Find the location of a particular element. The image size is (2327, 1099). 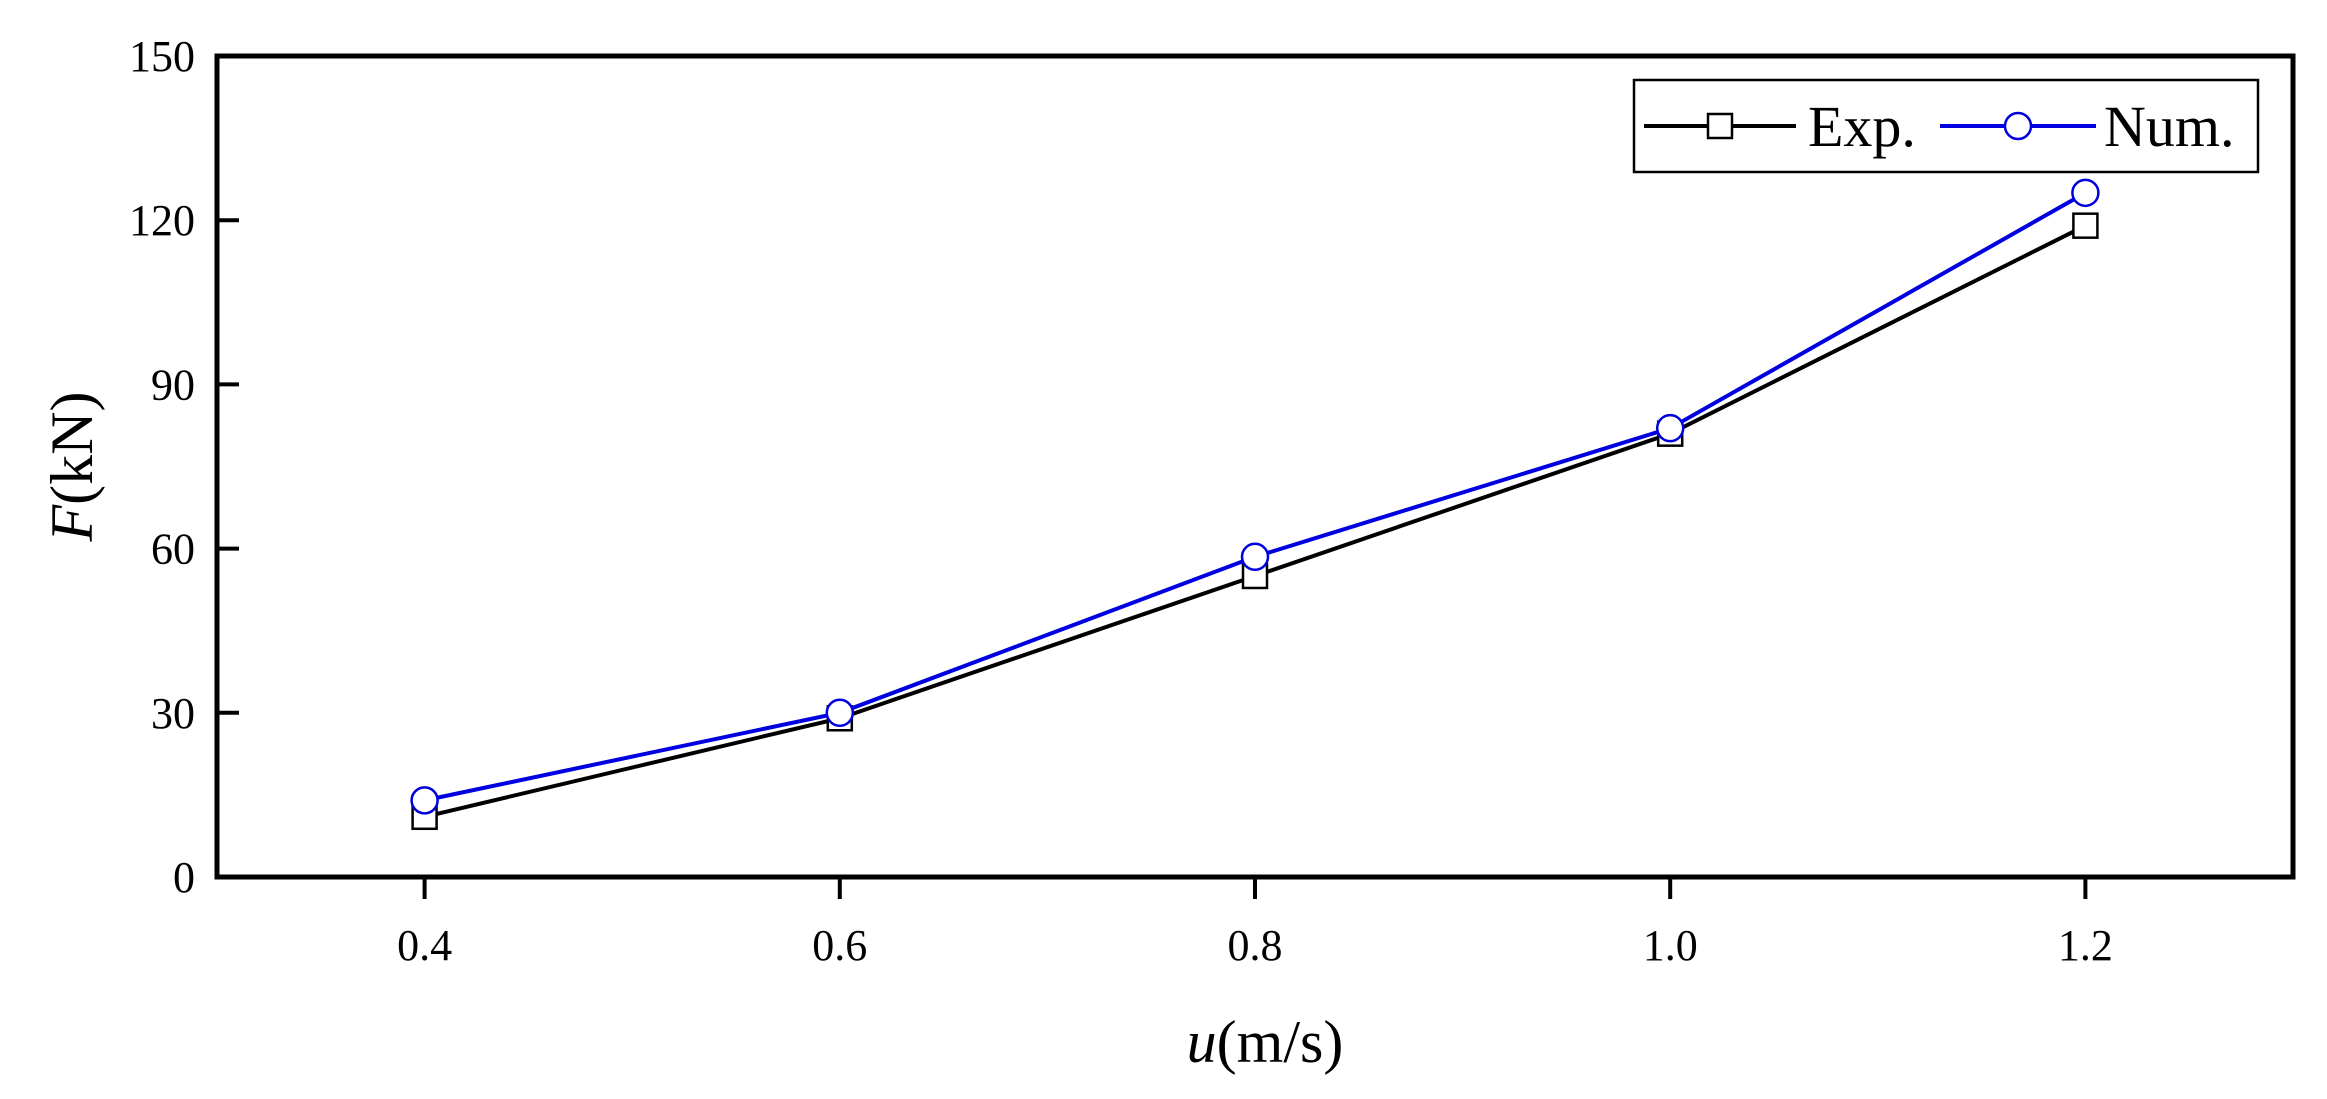

y-tick-label: 60 is located at coordinates (173, 549).